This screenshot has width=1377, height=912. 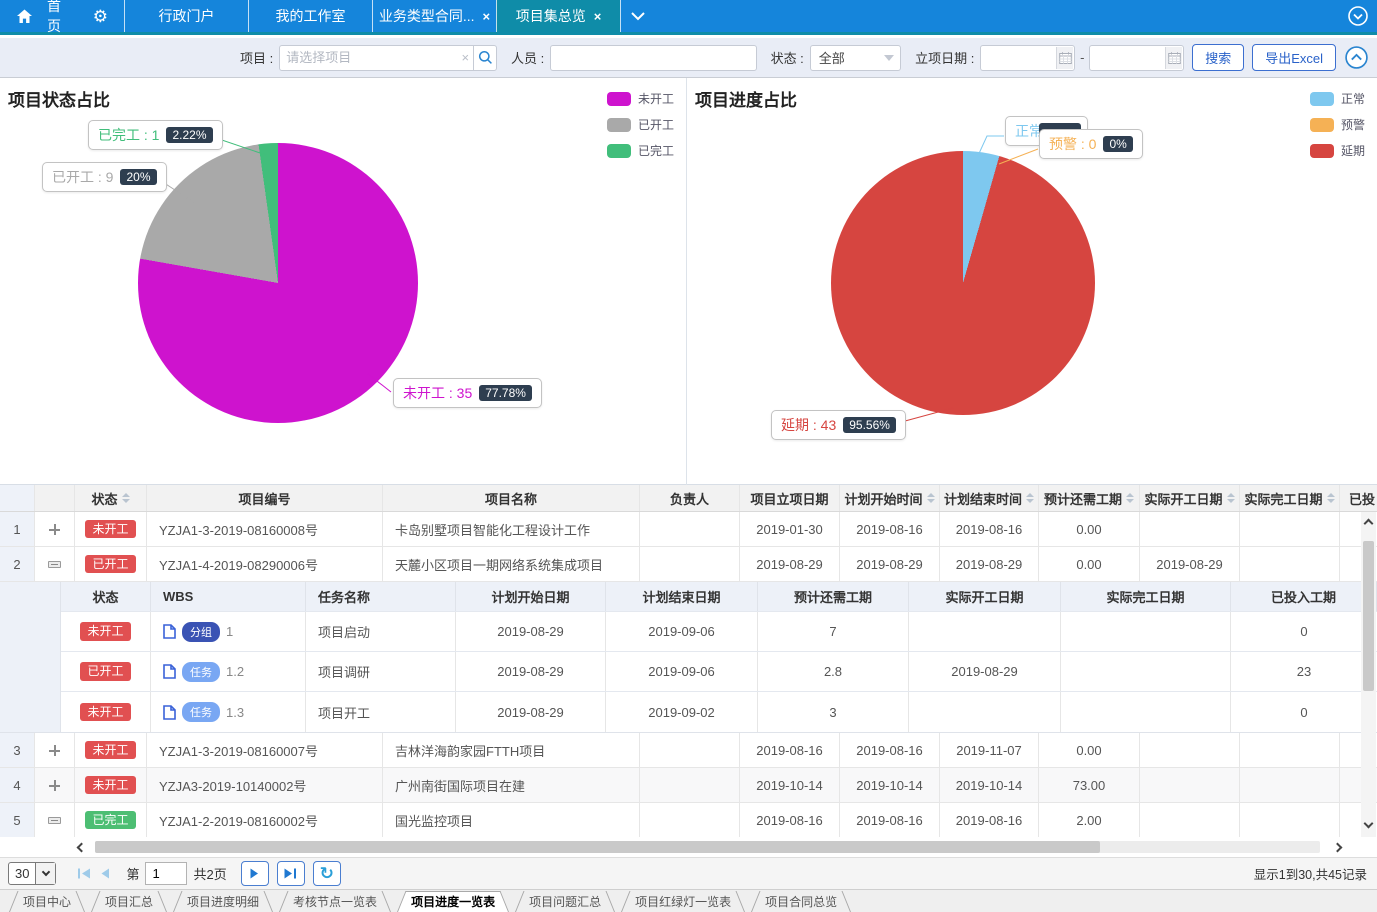 I want to click on subtable-row: 未开工 分组 1 项目启动 2019-08-29 2019-09-06 7 0, so click(x=719, y=632).